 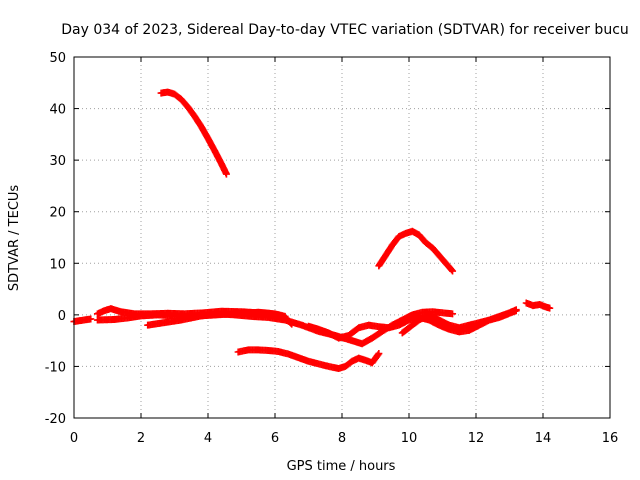 What do you see at coordinates (57, 161) in the screenshot?
I see `y-tick-label: 30` at bounding box center [57, 161].